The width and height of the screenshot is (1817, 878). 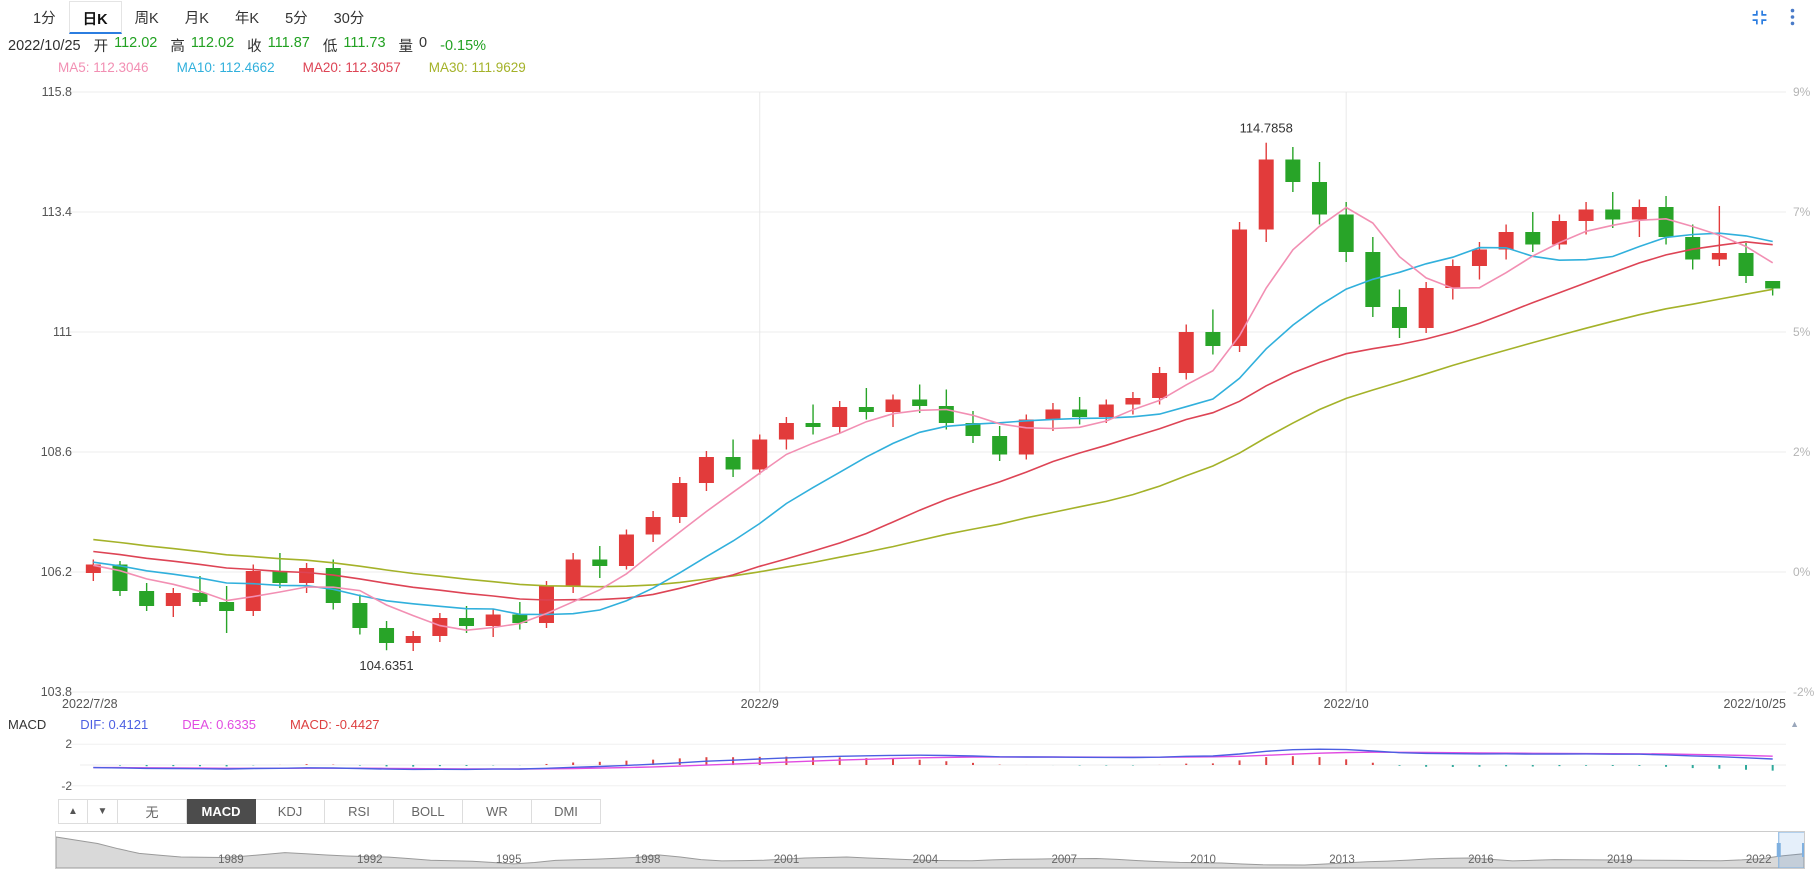 I want to click on svg-text: 7%, so click(x=1802, y=212).